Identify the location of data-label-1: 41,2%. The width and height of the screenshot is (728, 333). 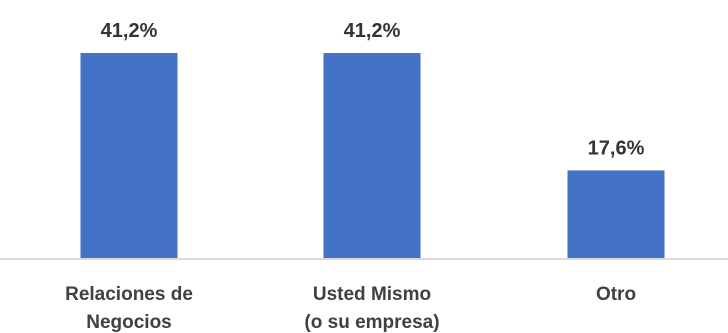
(129, 31).